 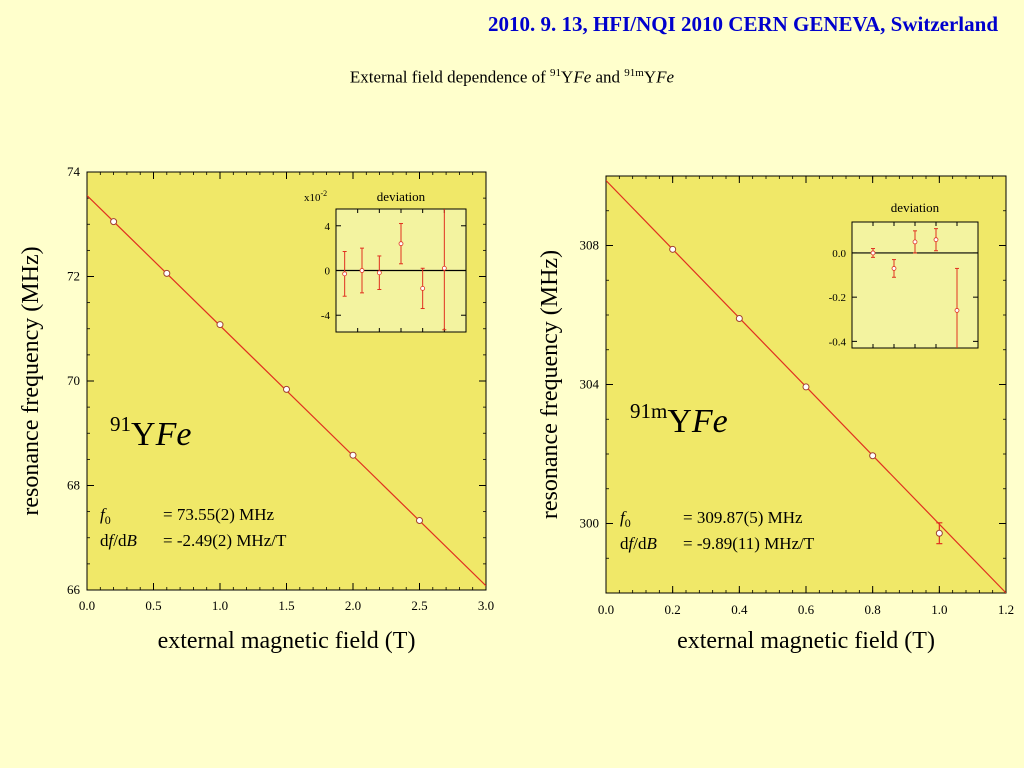 I want to click on x-tick-label: 1.5, so click(x=286, y=605).